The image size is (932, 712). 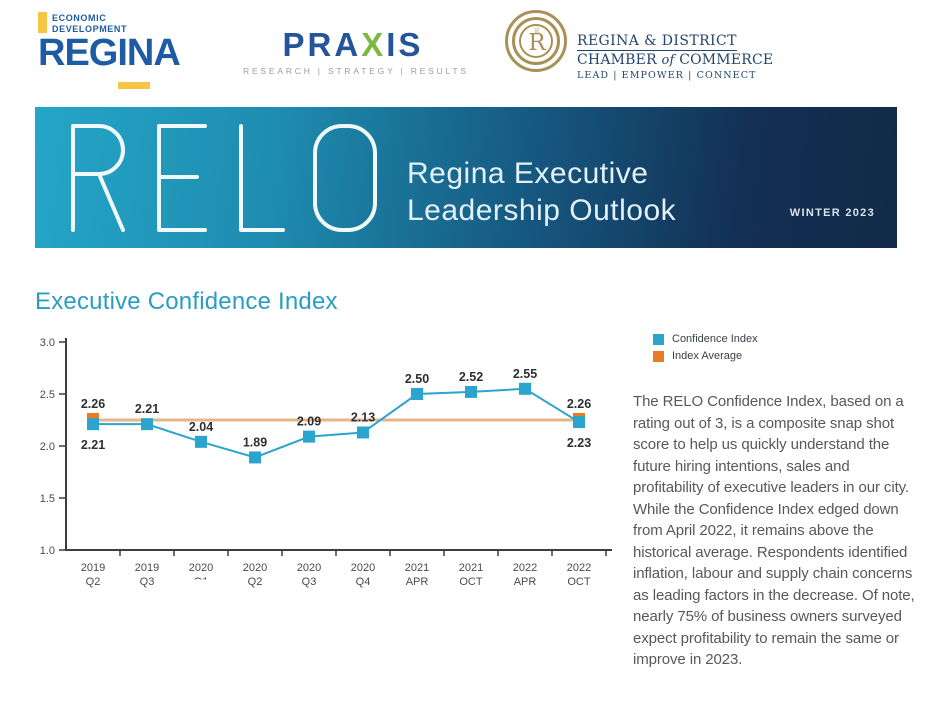 I want to click on chart-legend: Confidence Index Index Average, so click(x=705, y=350).